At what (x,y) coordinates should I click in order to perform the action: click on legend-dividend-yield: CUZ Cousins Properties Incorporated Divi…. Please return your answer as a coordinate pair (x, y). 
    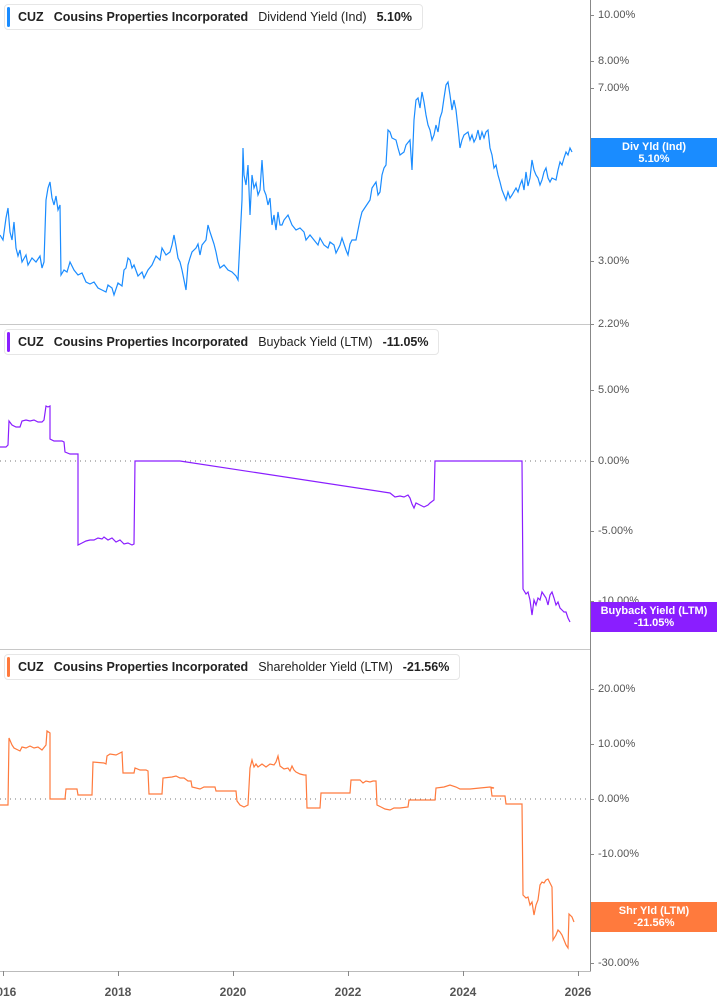
    Looking at the image, I should click on (214, 17).